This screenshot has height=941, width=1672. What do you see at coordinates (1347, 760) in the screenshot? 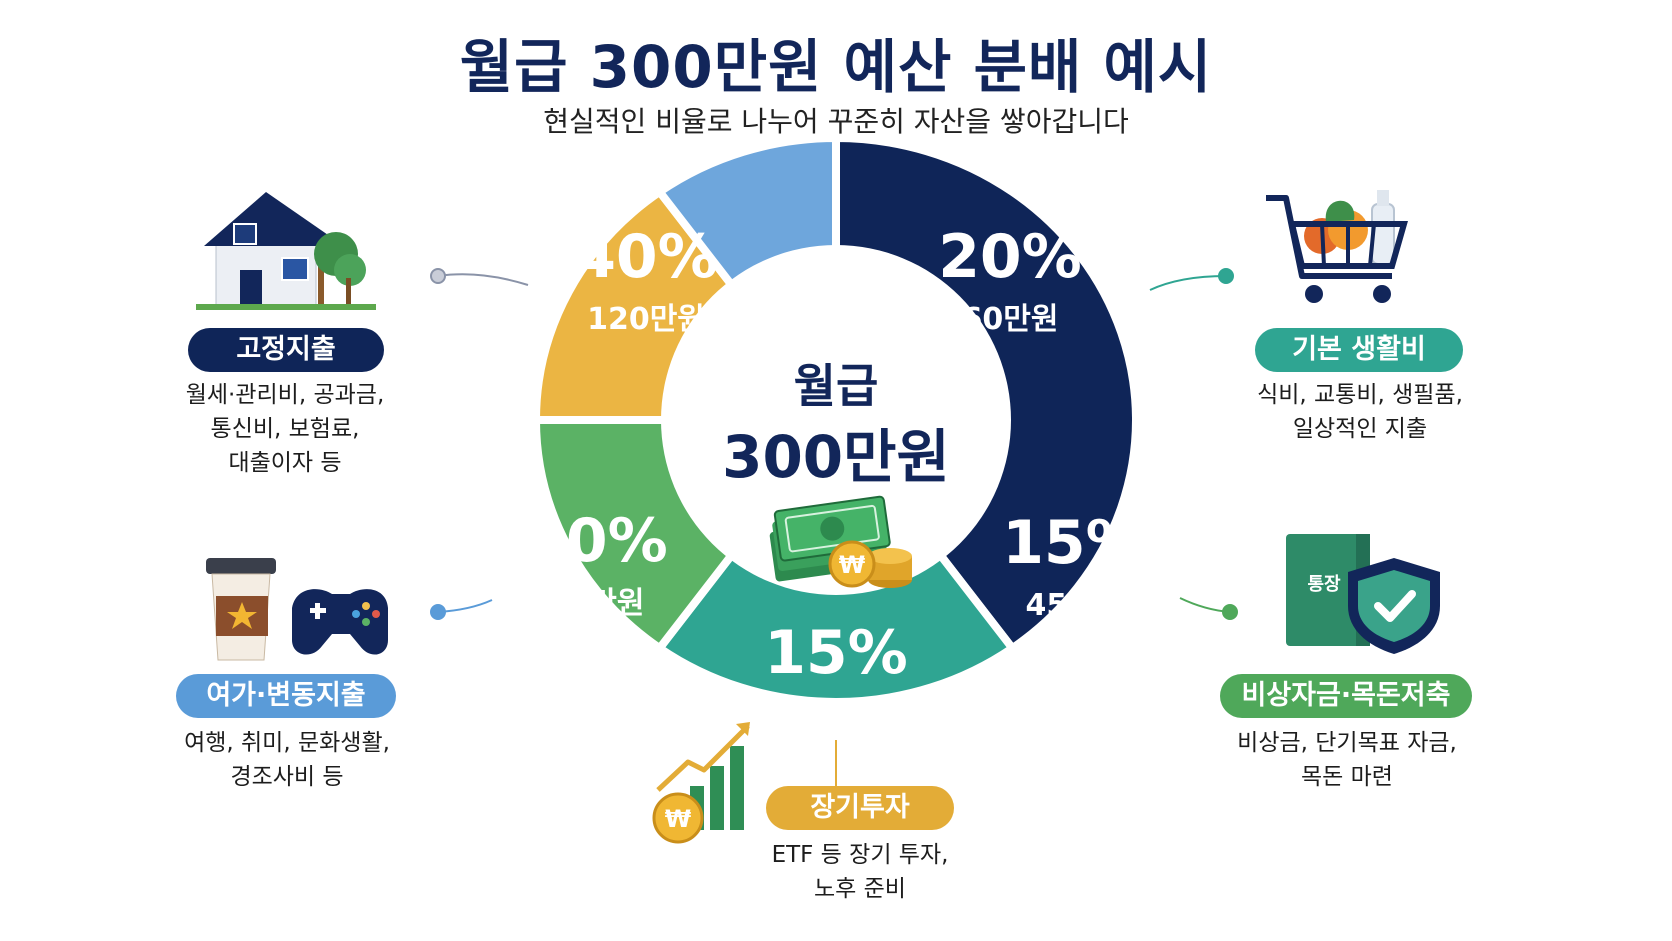
I see `category-desc-emergency: 비상금, 단기목표 자금, 목돈 마련` at bounding box center [1347, 760].